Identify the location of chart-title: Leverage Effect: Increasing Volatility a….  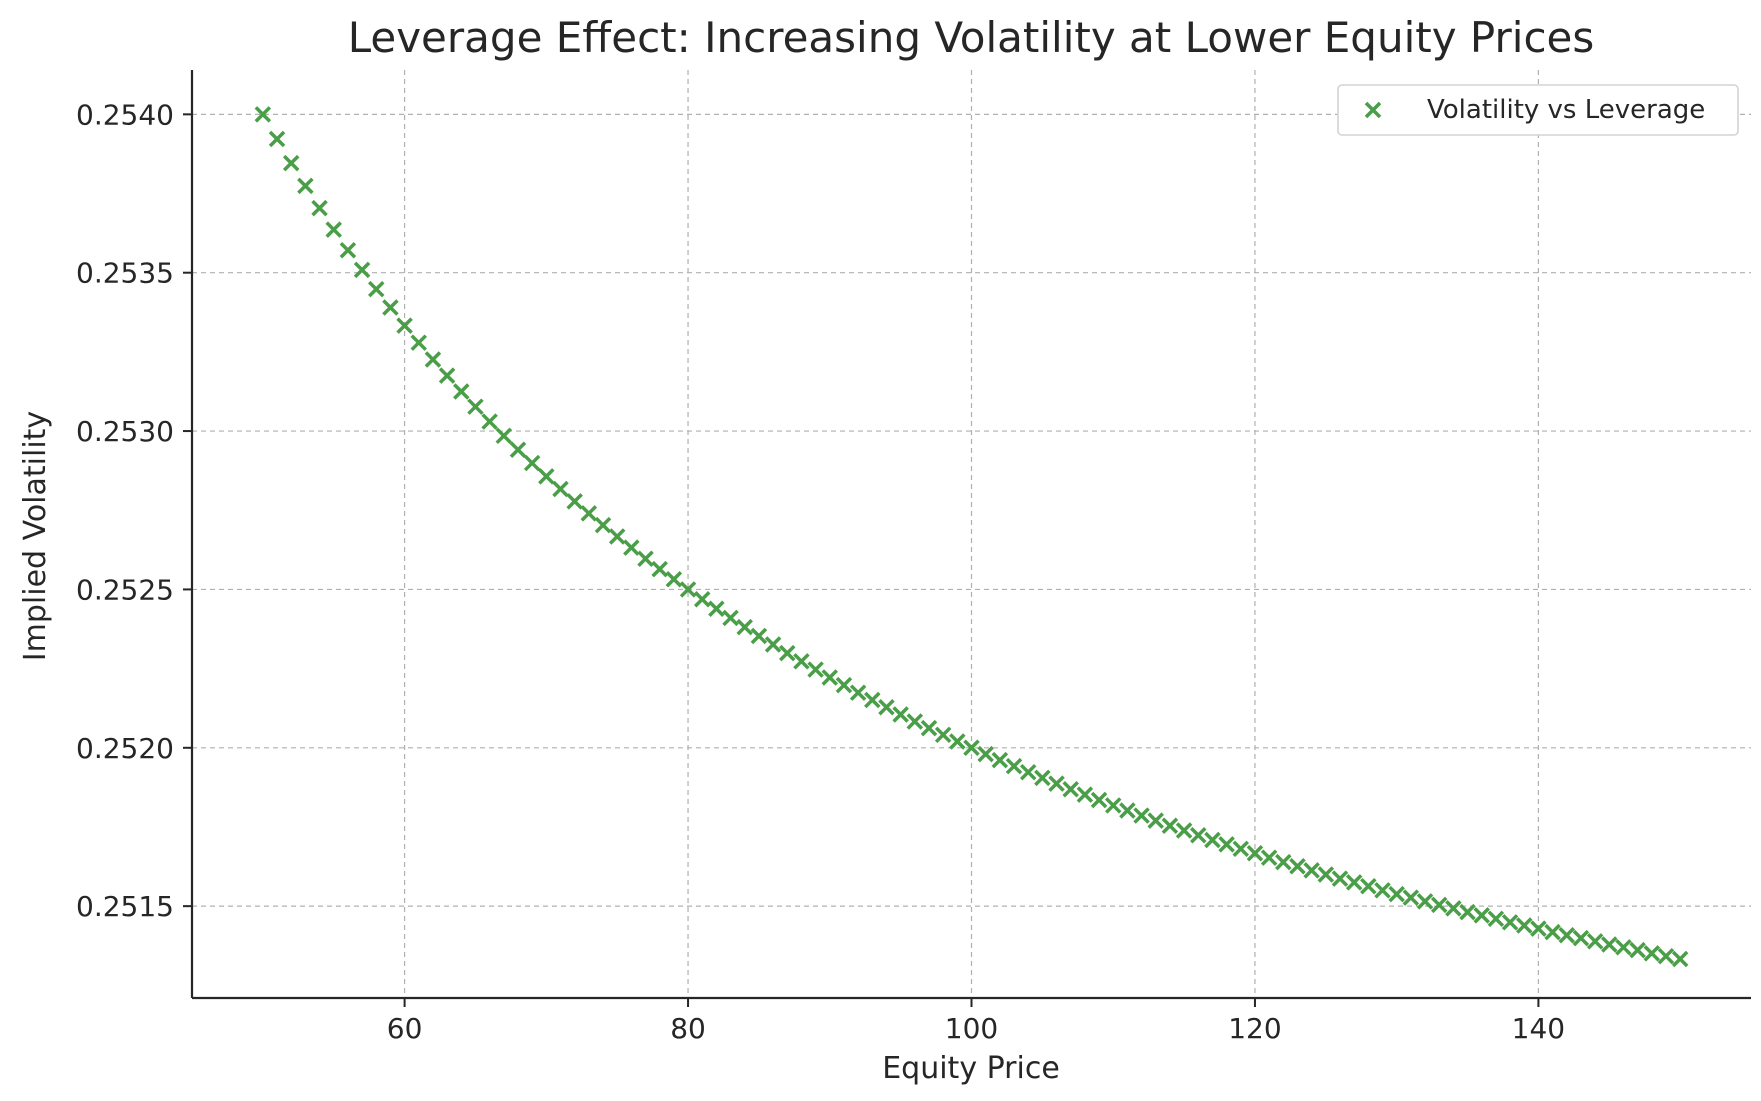
(971, 37).